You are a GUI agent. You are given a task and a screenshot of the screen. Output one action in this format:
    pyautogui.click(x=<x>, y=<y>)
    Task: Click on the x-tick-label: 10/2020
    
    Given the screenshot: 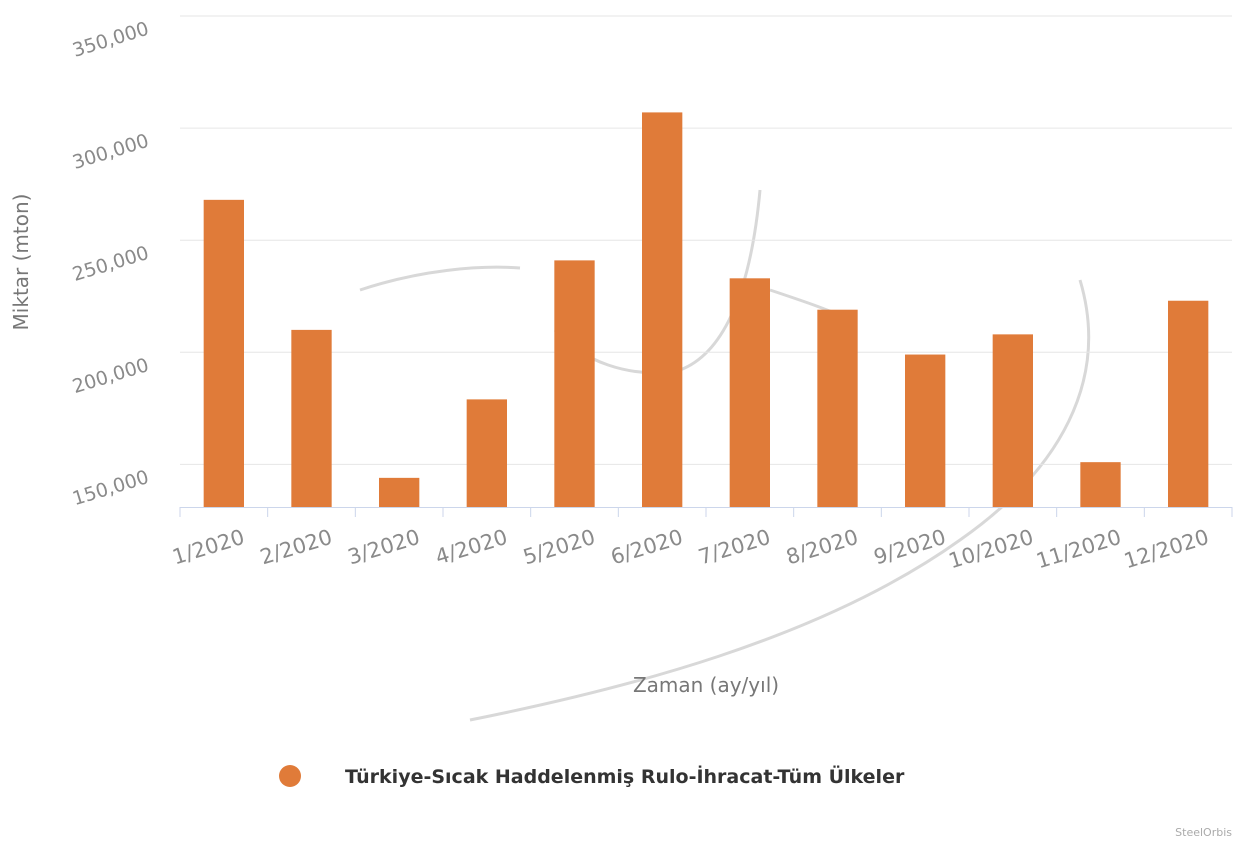 What is the action you would take?
    pyautogui.click(x=991, y=549)
    